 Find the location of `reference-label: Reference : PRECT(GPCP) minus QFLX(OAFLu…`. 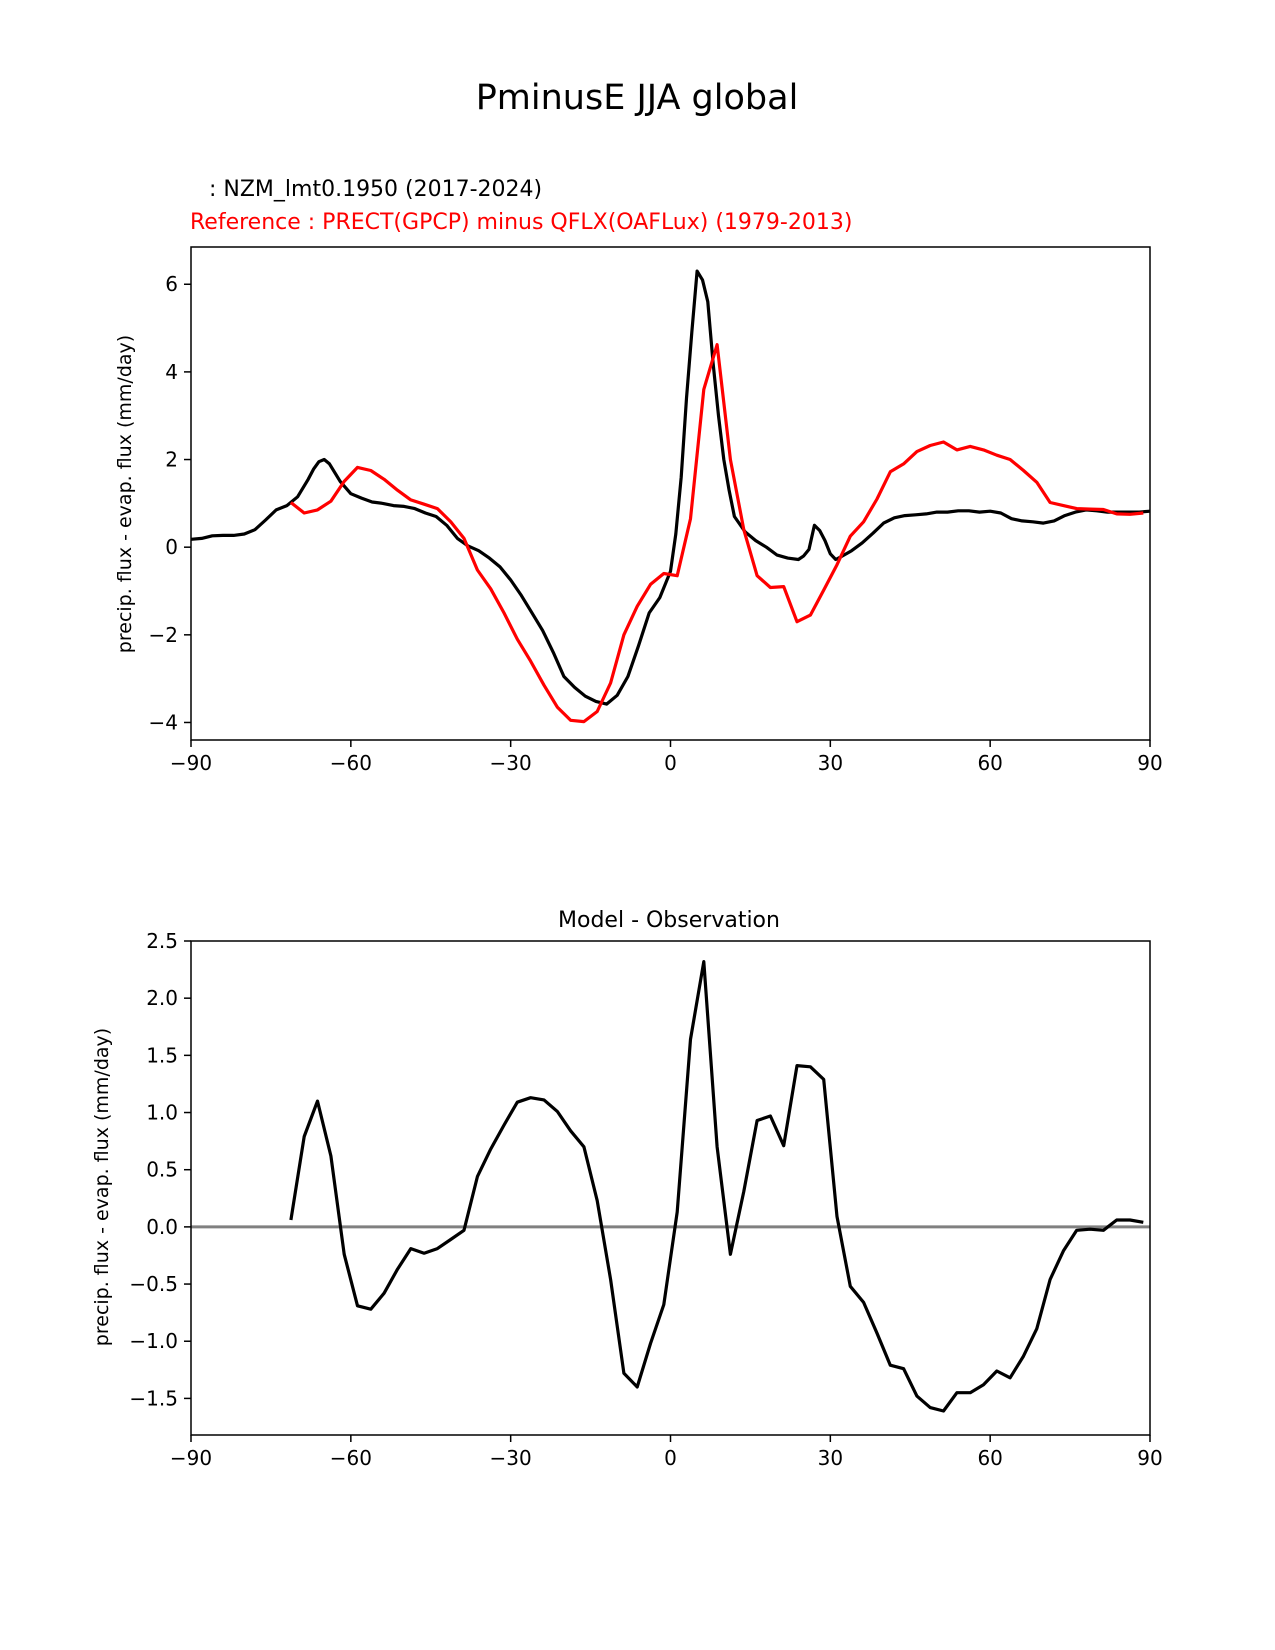

reference-label: Reference : PRECT(GPCP) minus QFLX(OAFLu… is located at coordinates (521, 222).